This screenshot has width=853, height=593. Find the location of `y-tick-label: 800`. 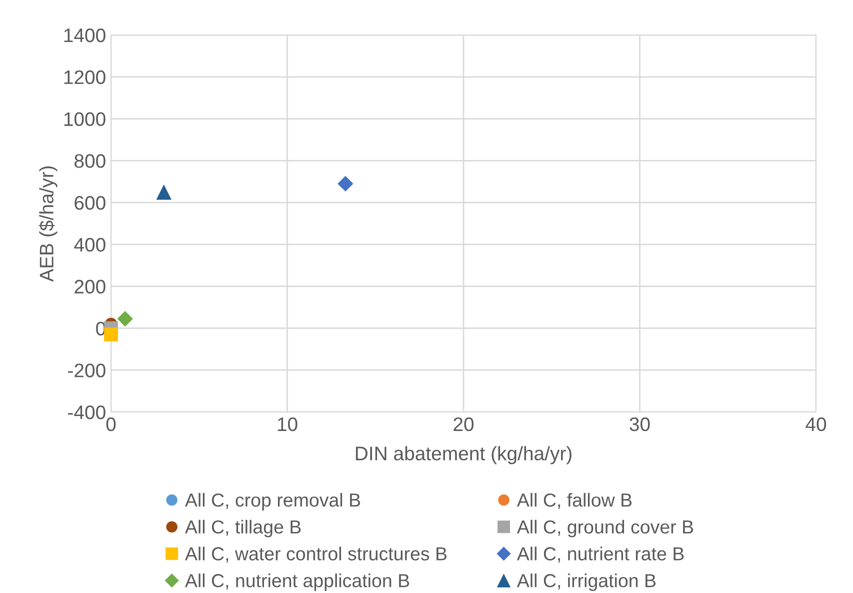

y-tick-label: 800 is located at coordinates (90, 161).